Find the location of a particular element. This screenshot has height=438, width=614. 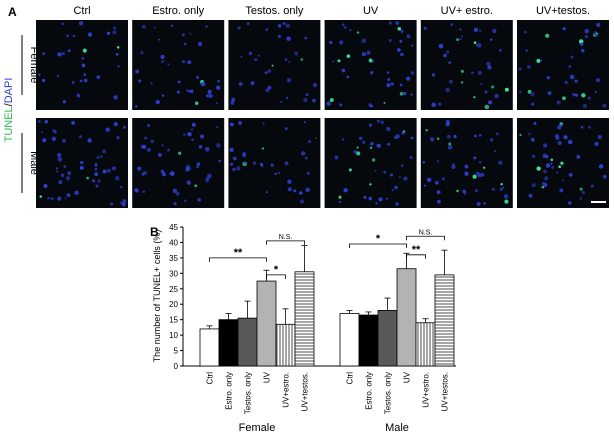

significance-bracket is located at coordinates (276, 276).